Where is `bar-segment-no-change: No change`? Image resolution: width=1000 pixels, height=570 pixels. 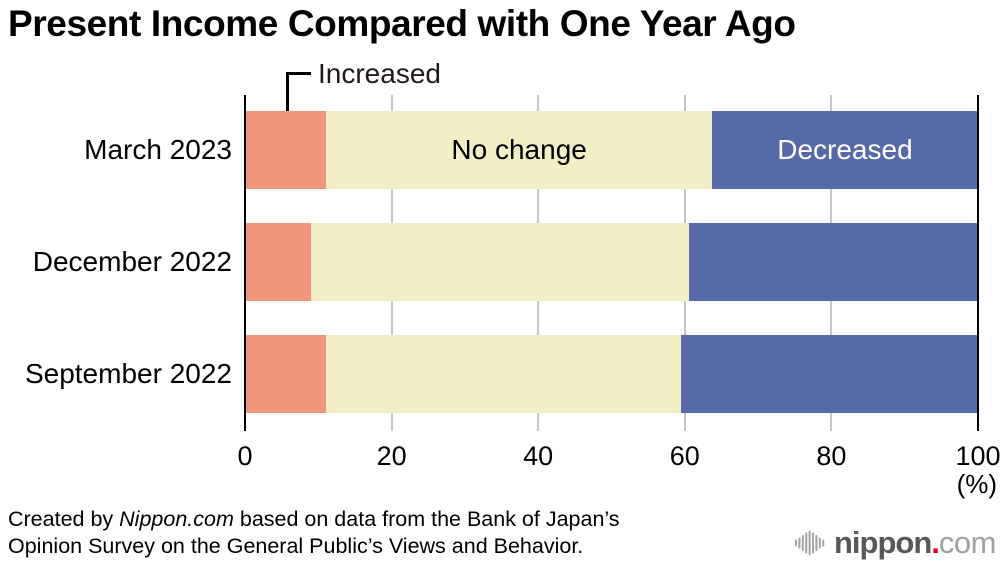 bar-segment-no-change: No change is located at coordinates (519, 150).